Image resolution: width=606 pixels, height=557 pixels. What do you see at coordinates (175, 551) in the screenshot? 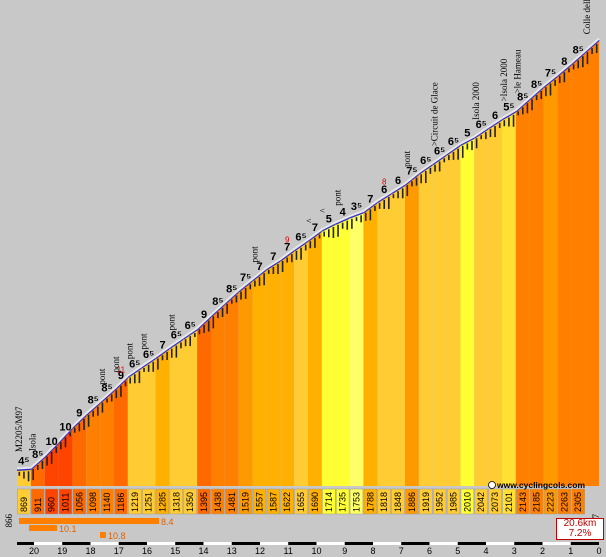
I see `distance-tick-label: 15` at bounding box center [175, 551].